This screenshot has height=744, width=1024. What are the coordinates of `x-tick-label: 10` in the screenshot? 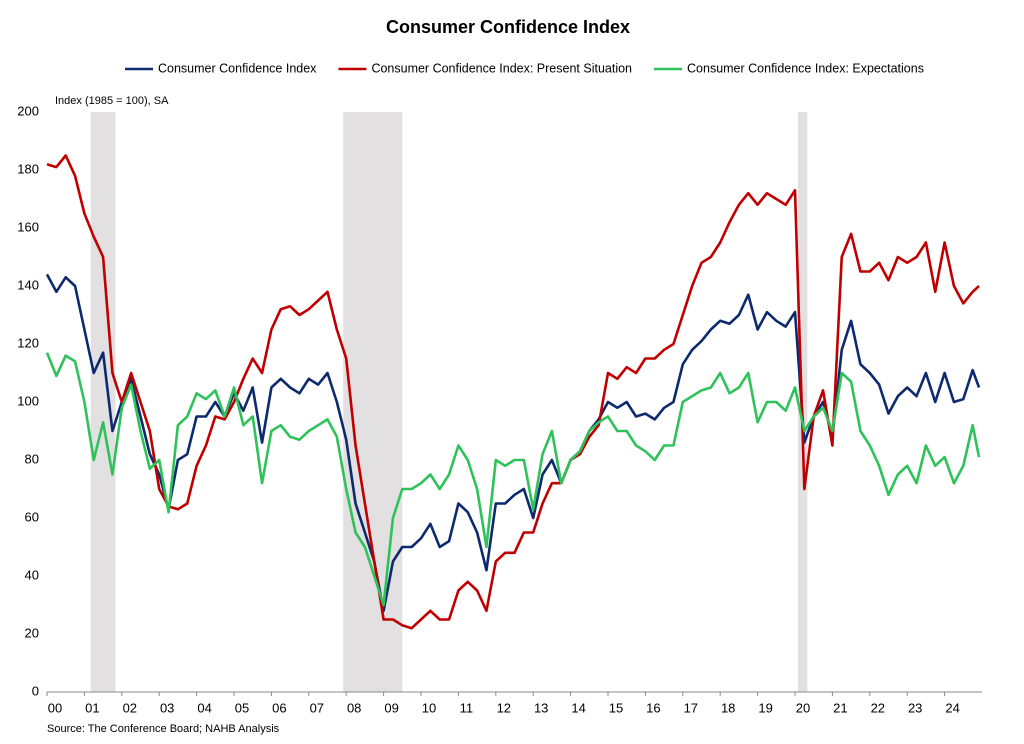 It's located at (429, 707).